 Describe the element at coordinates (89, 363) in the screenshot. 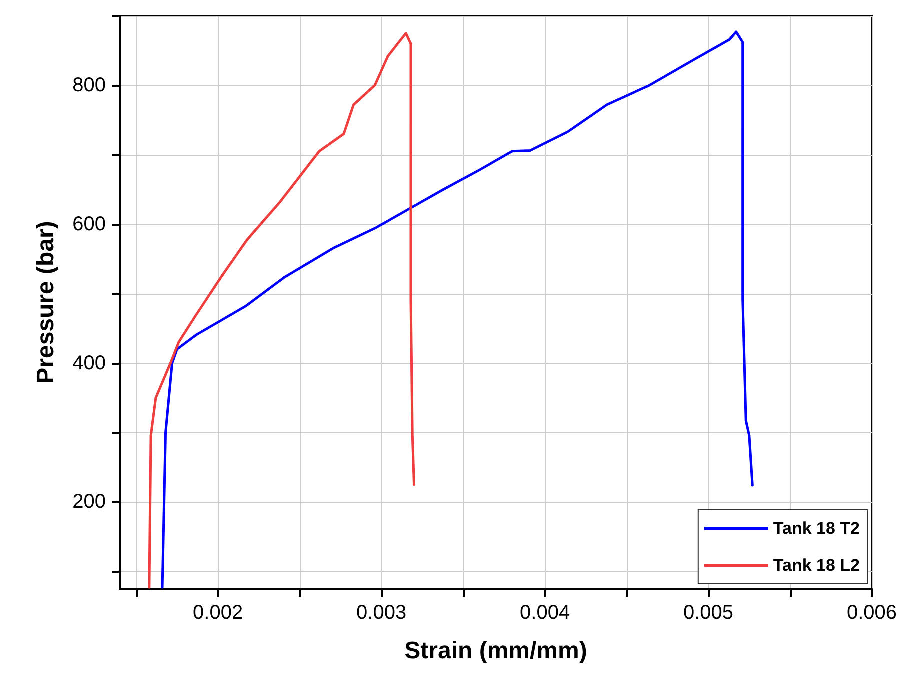

I see `y-tick-label: 400` at that location.